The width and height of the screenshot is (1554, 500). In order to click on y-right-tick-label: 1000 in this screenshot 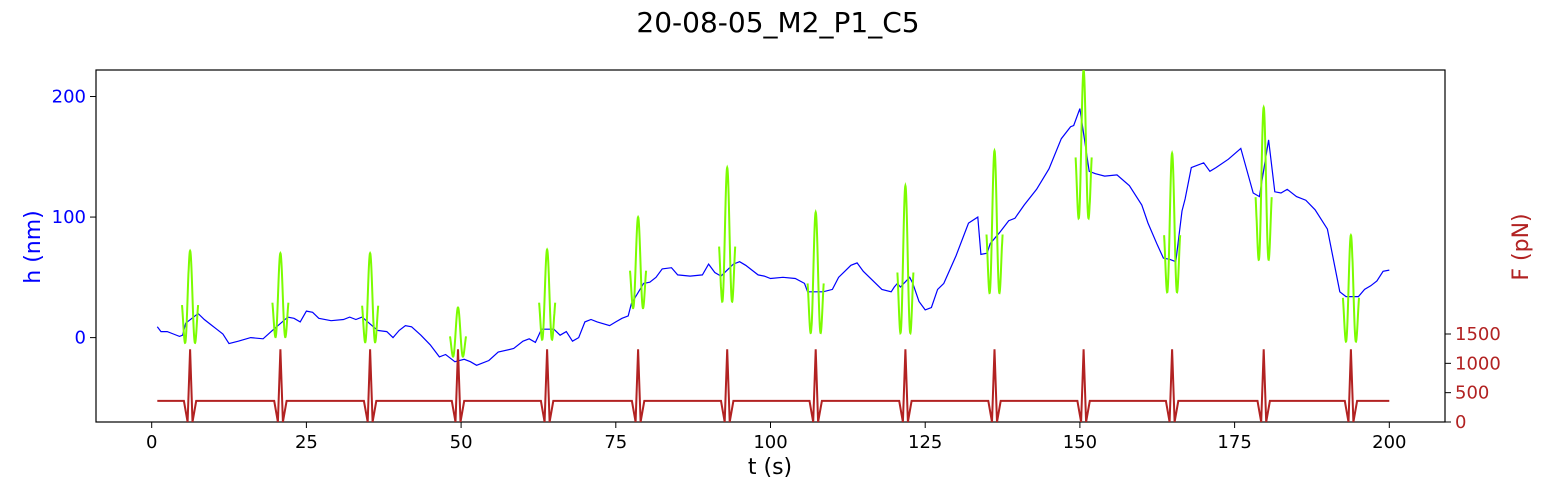, I will do `click(1478, 363)`.